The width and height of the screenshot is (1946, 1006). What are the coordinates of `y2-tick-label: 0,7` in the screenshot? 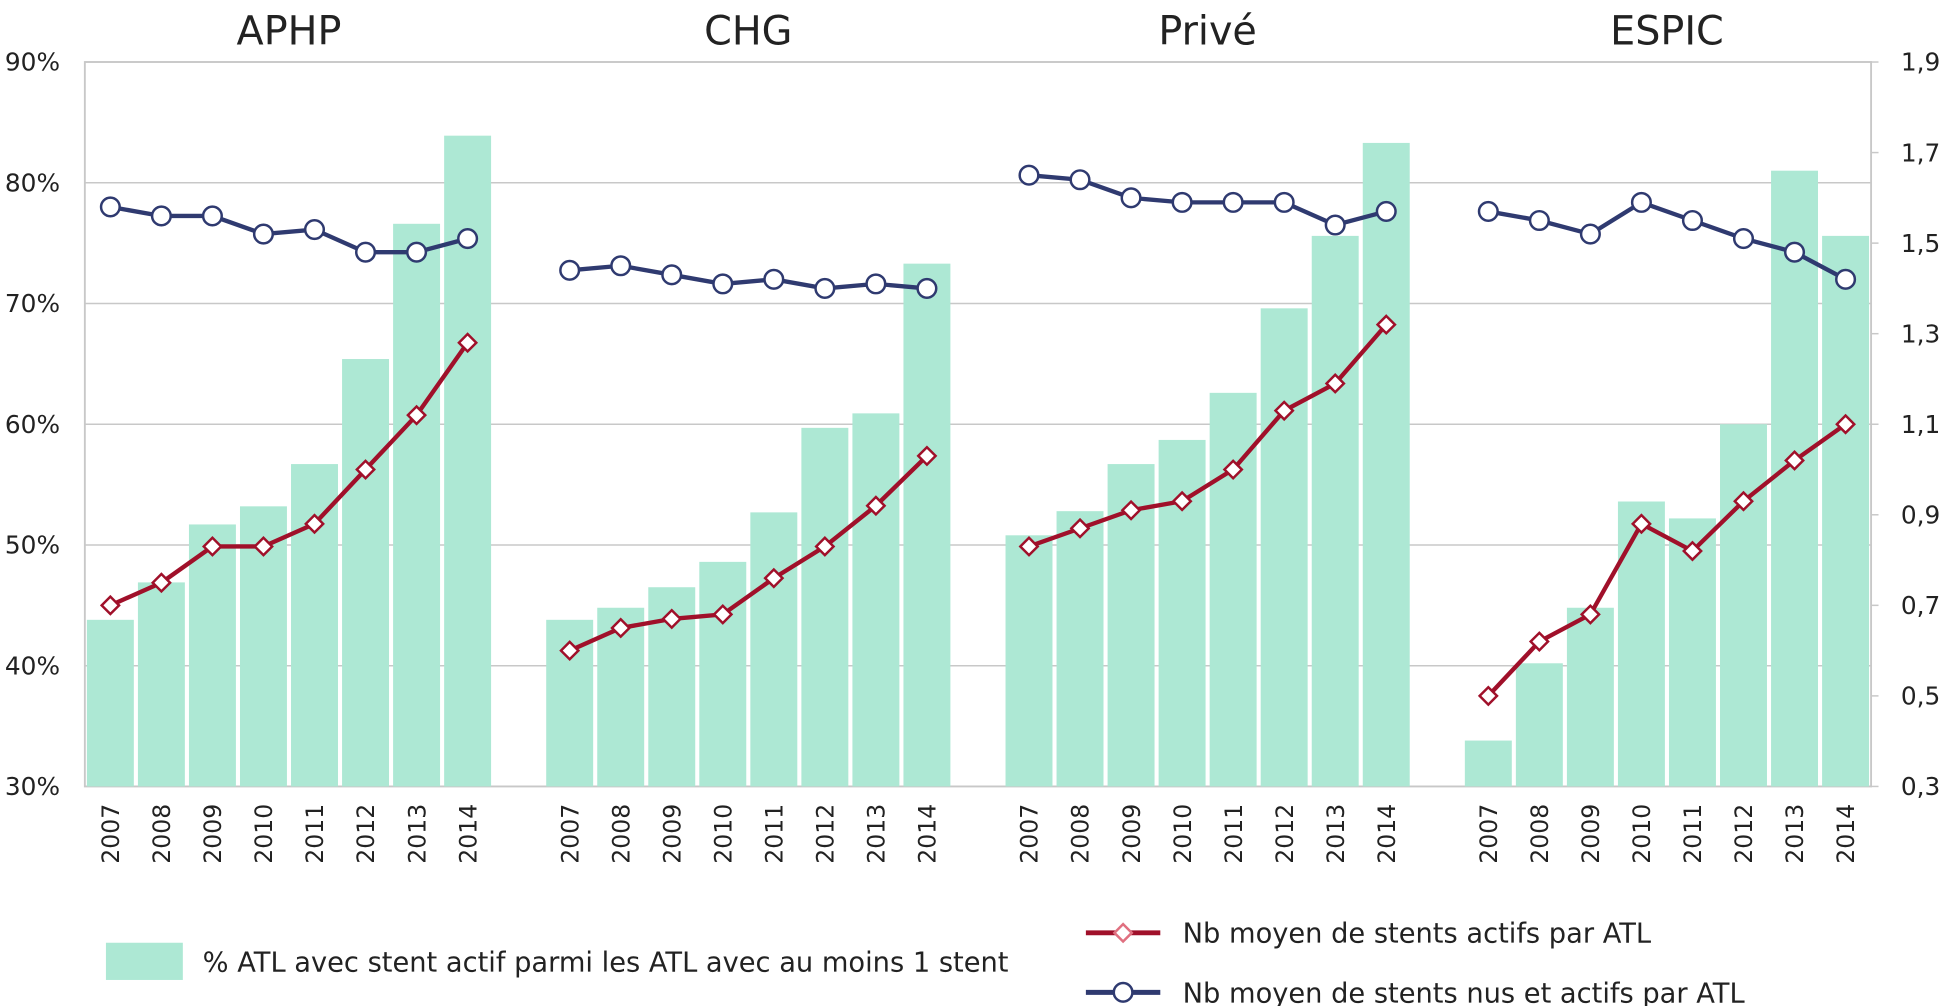 It's located at (1920, 605).